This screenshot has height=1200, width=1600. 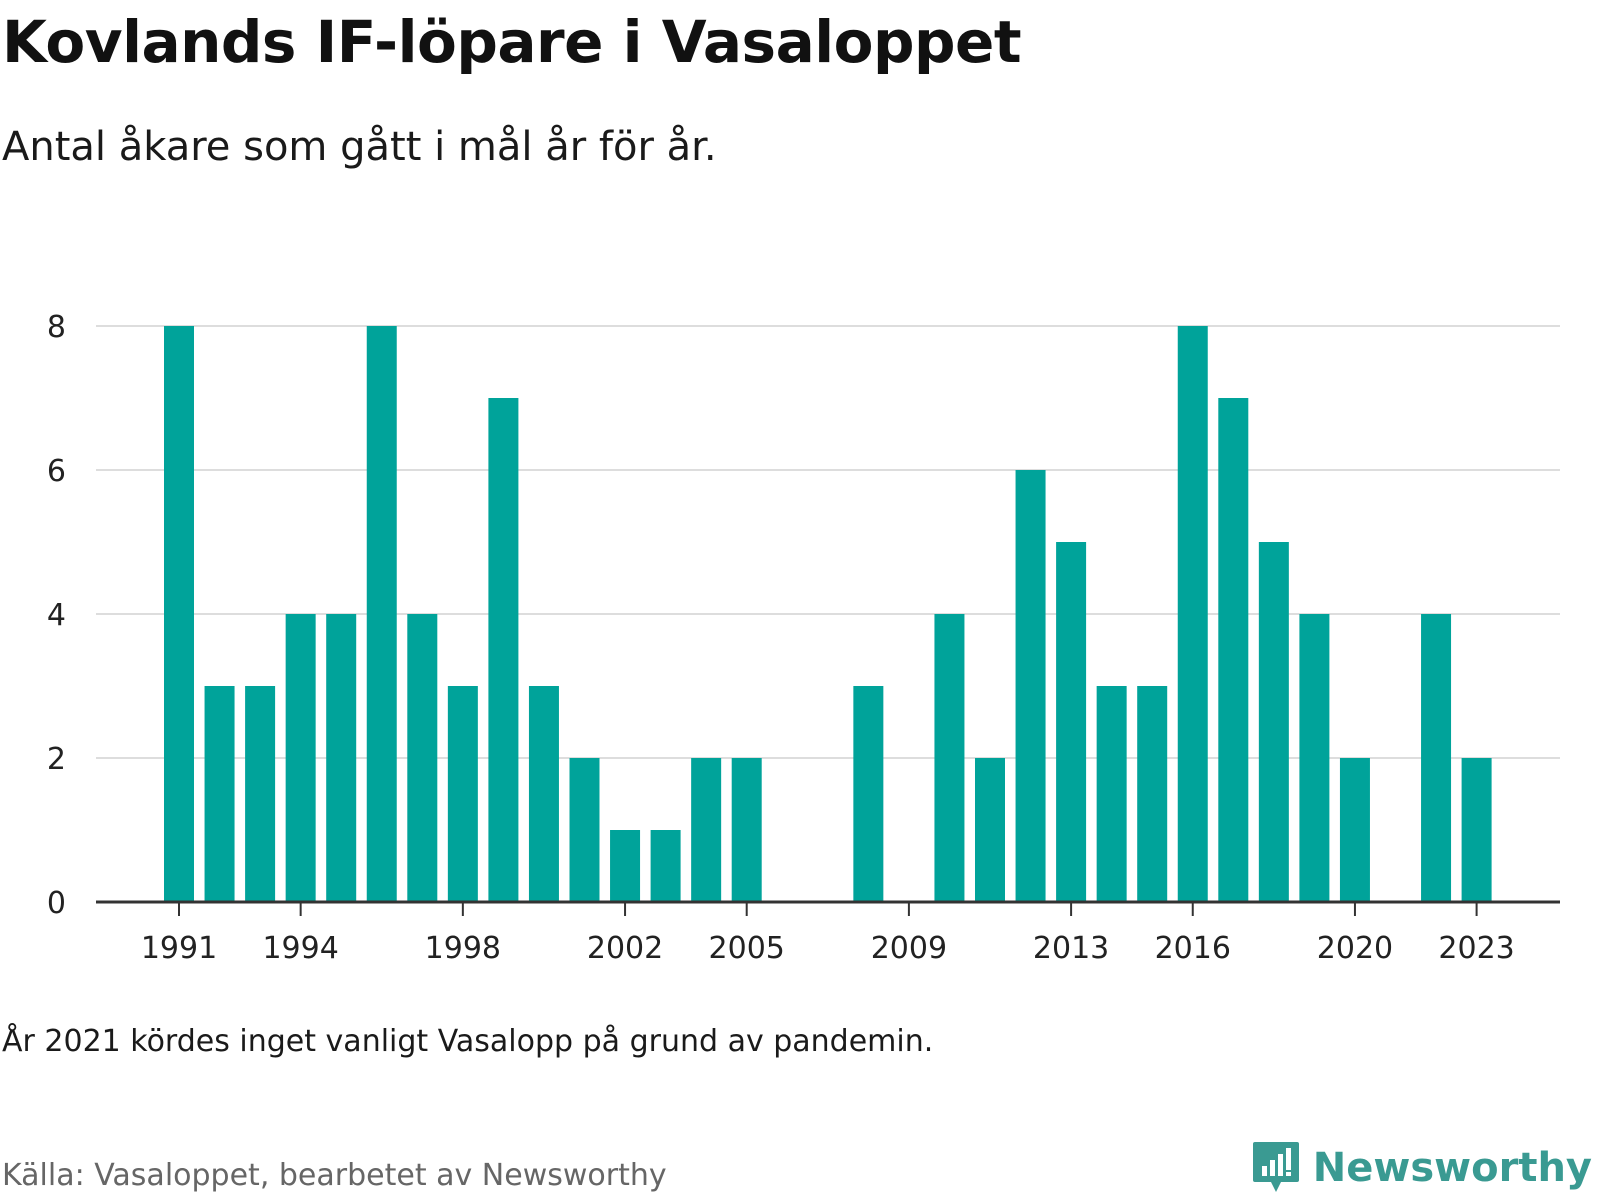 What do you see at coordinates (341, 758) in the screenshot?
I see `bar-1995` at bounding box center [341, 758].